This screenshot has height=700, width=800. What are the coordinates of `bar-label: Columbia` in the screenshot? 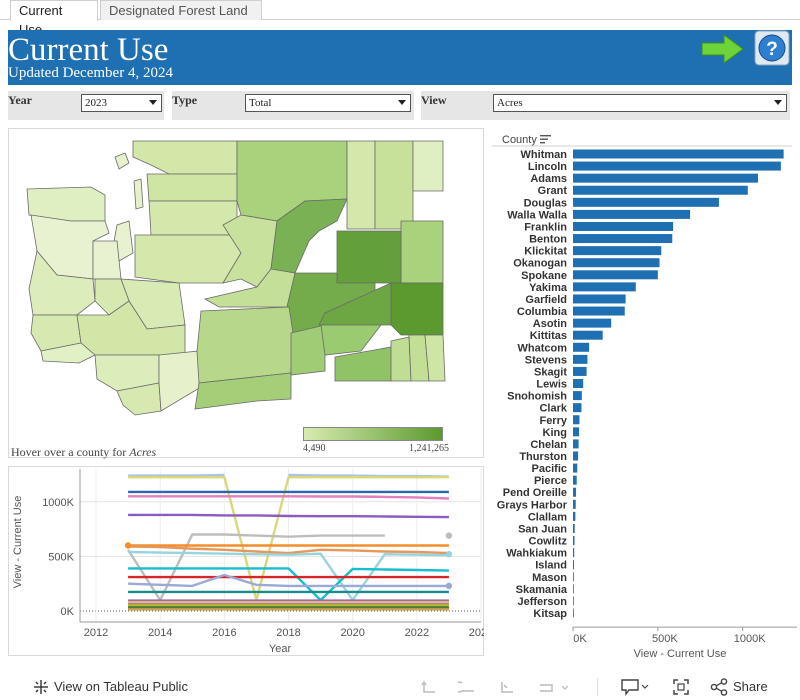 It's located at (542, 312).